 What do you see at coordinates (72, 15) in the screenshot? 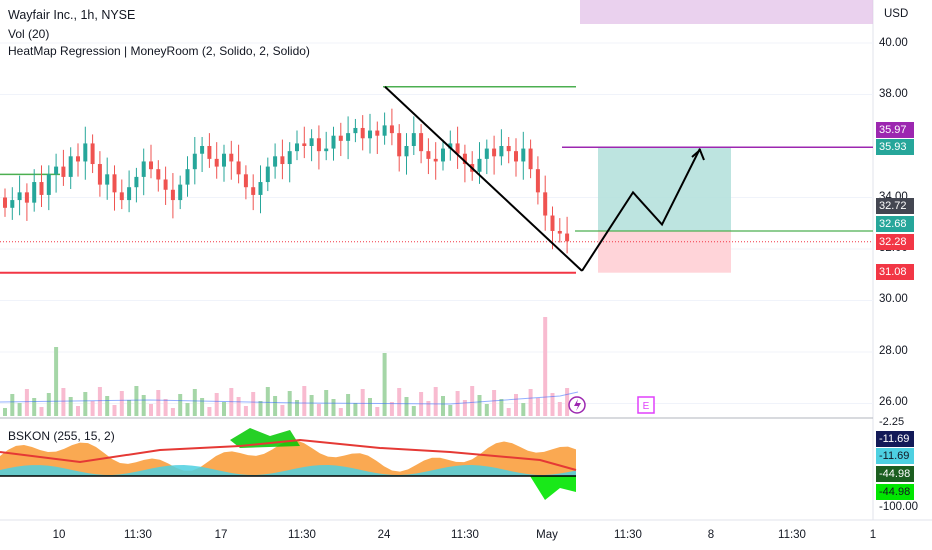
I see `symbol-legend: Wayfair Inc., 1h, NYSE` at bounding box center [72, 15].